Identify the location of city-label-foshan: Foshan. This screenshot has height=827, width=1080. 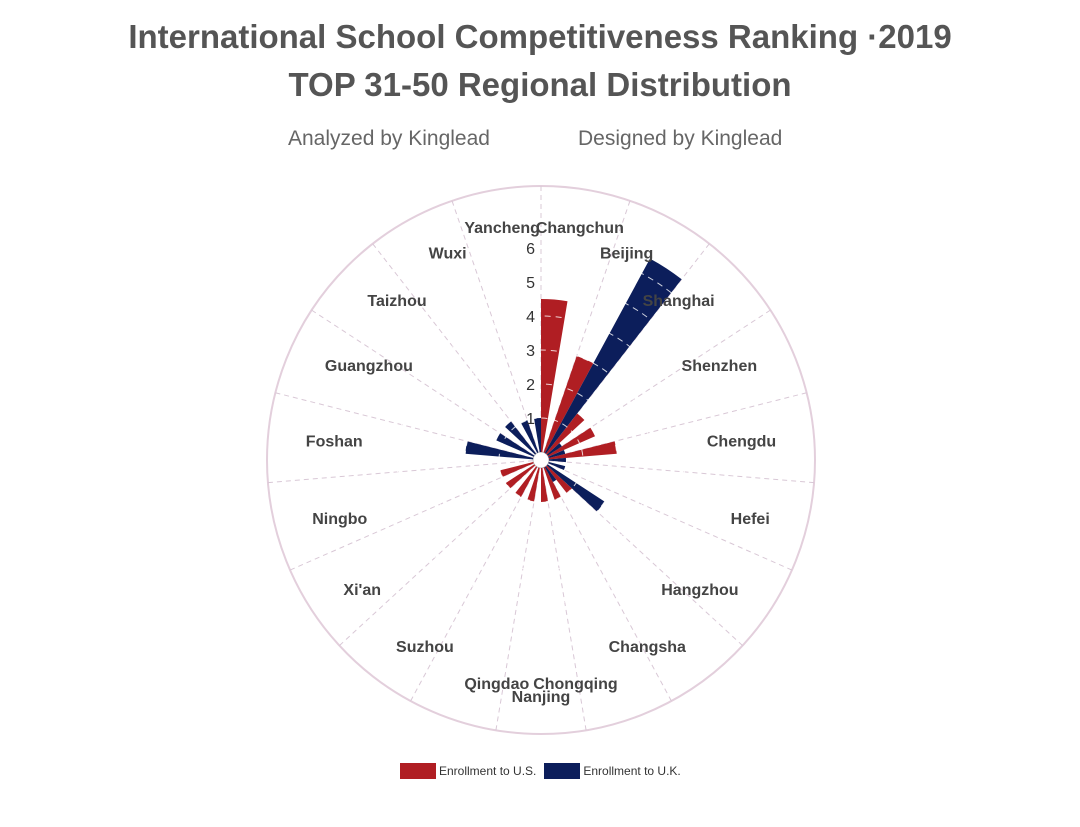
(334, 442).